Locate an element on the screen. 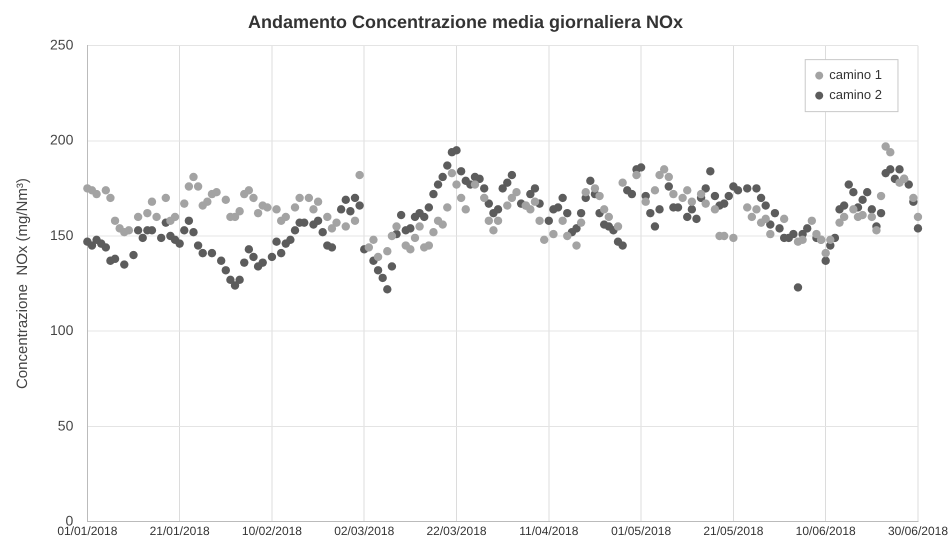 The width and height of the screenshot is (951, 552). x-tick-label: 01/01/2018 is located at coordinates (87, 531).